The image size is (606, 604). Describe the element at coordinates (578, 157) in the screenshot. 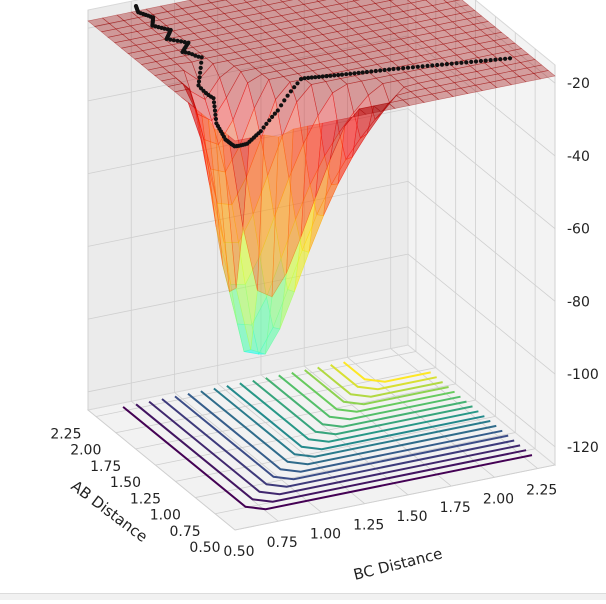

I see `z-tick-label: -40` at that location.